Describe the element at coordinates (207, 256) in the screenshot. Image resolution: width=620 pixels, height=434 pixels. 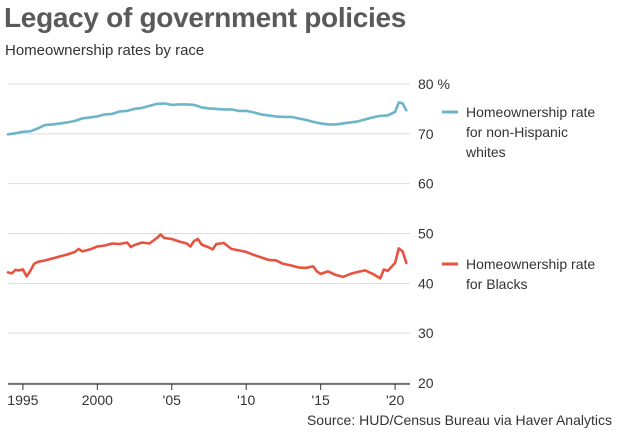
I see `series-line-black` at that location.